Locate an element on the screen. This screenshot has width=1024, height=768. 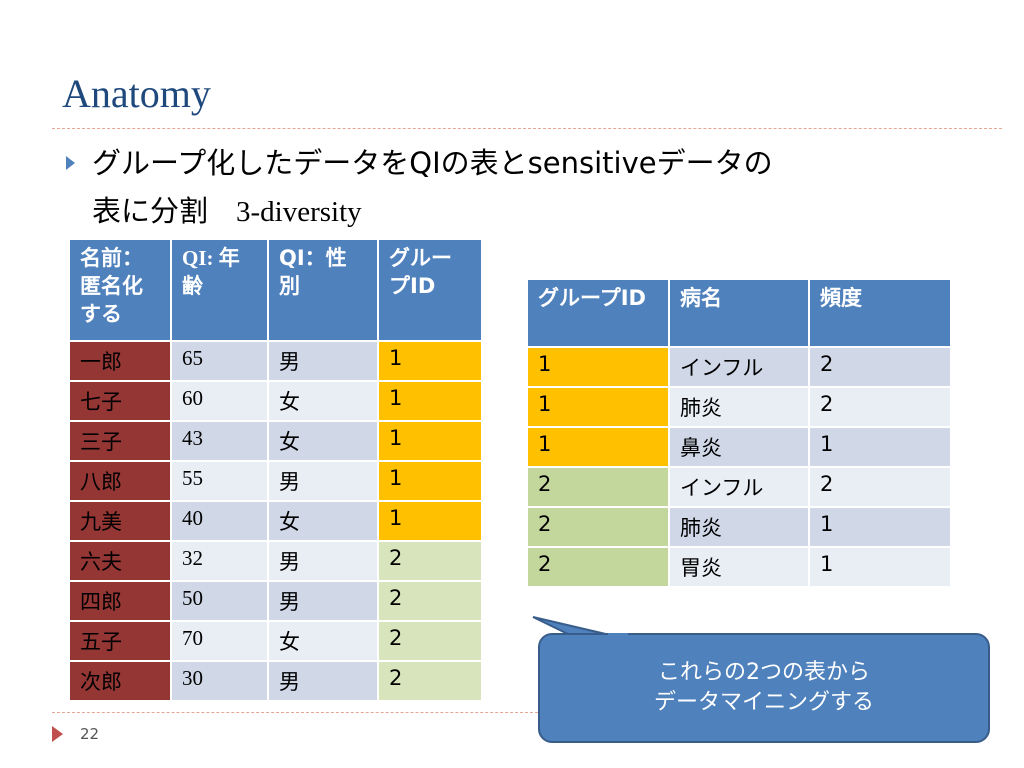
table-row: 八郎 55 男 1 is located at coordinates (275, 481).